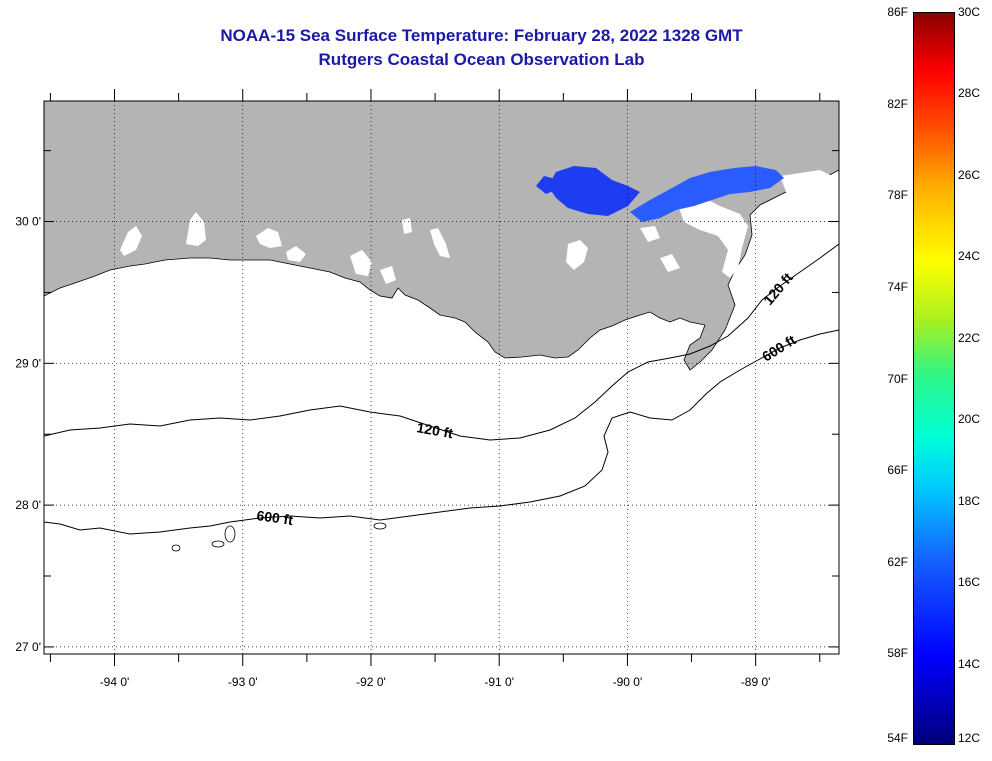  What do you see at coordinates (897, 561) in the screenshot?
I see `colorbar-label-f: 62F` at bounding box center [897, 561].